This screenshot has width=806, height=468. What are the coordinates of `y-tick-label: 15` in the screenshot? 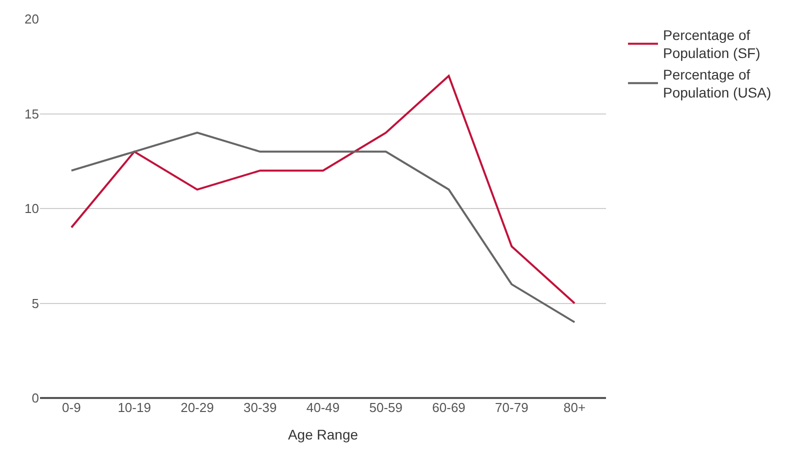 It's located at (31, 114).